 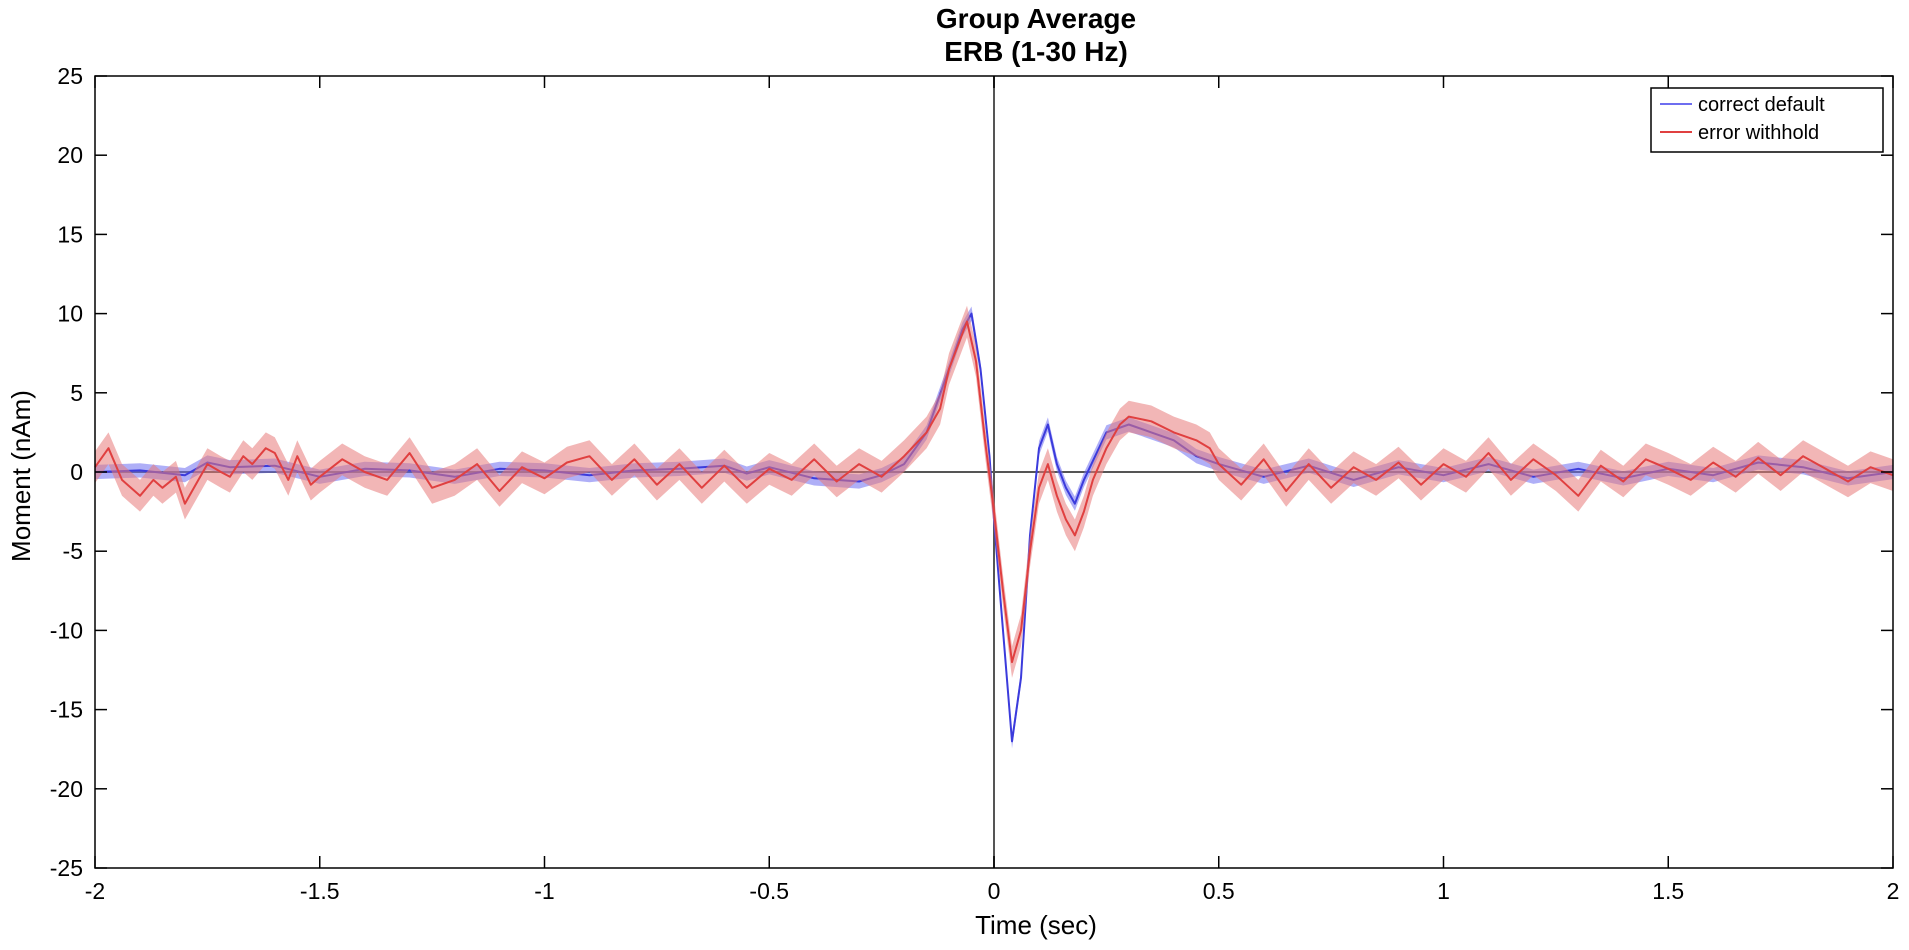 What do you see at coordinates (66, 710) in the screenshot?
I see `y-tick-label: -15` at bounding box center [66, 710].